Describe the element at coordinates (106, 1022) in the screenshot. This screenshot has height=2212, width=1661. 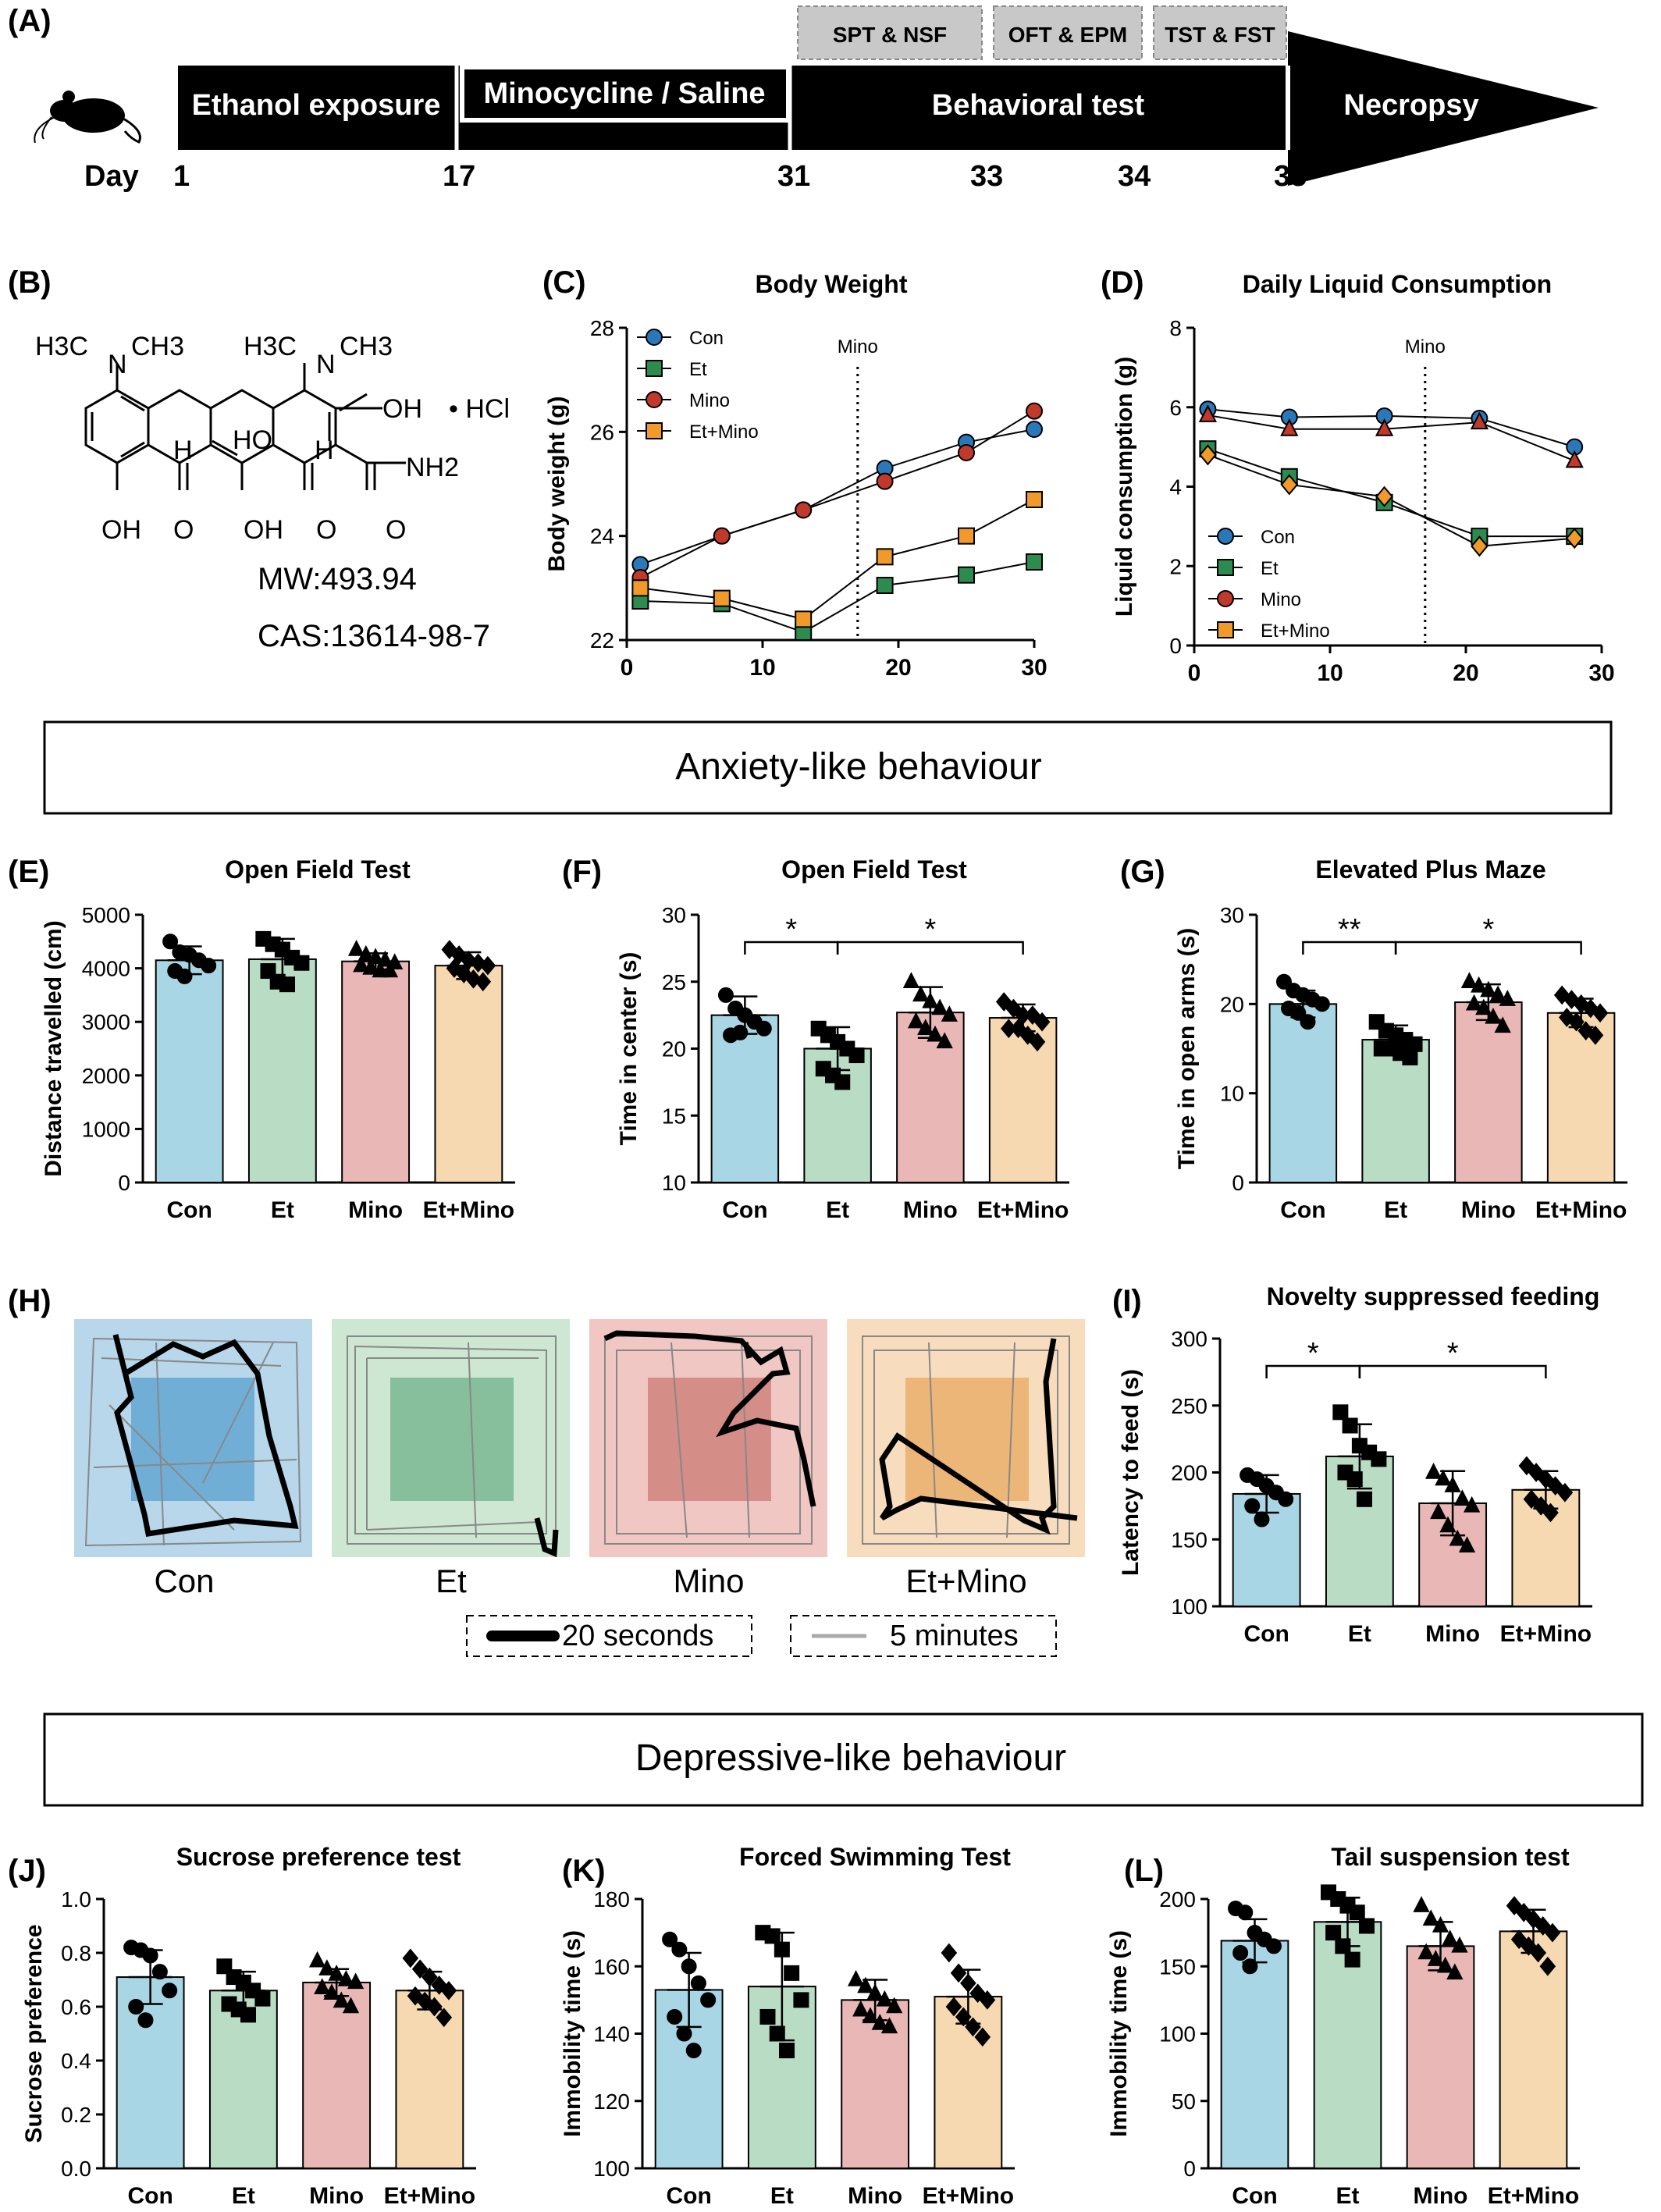
I see `y-tick-label: 3000` at that location.